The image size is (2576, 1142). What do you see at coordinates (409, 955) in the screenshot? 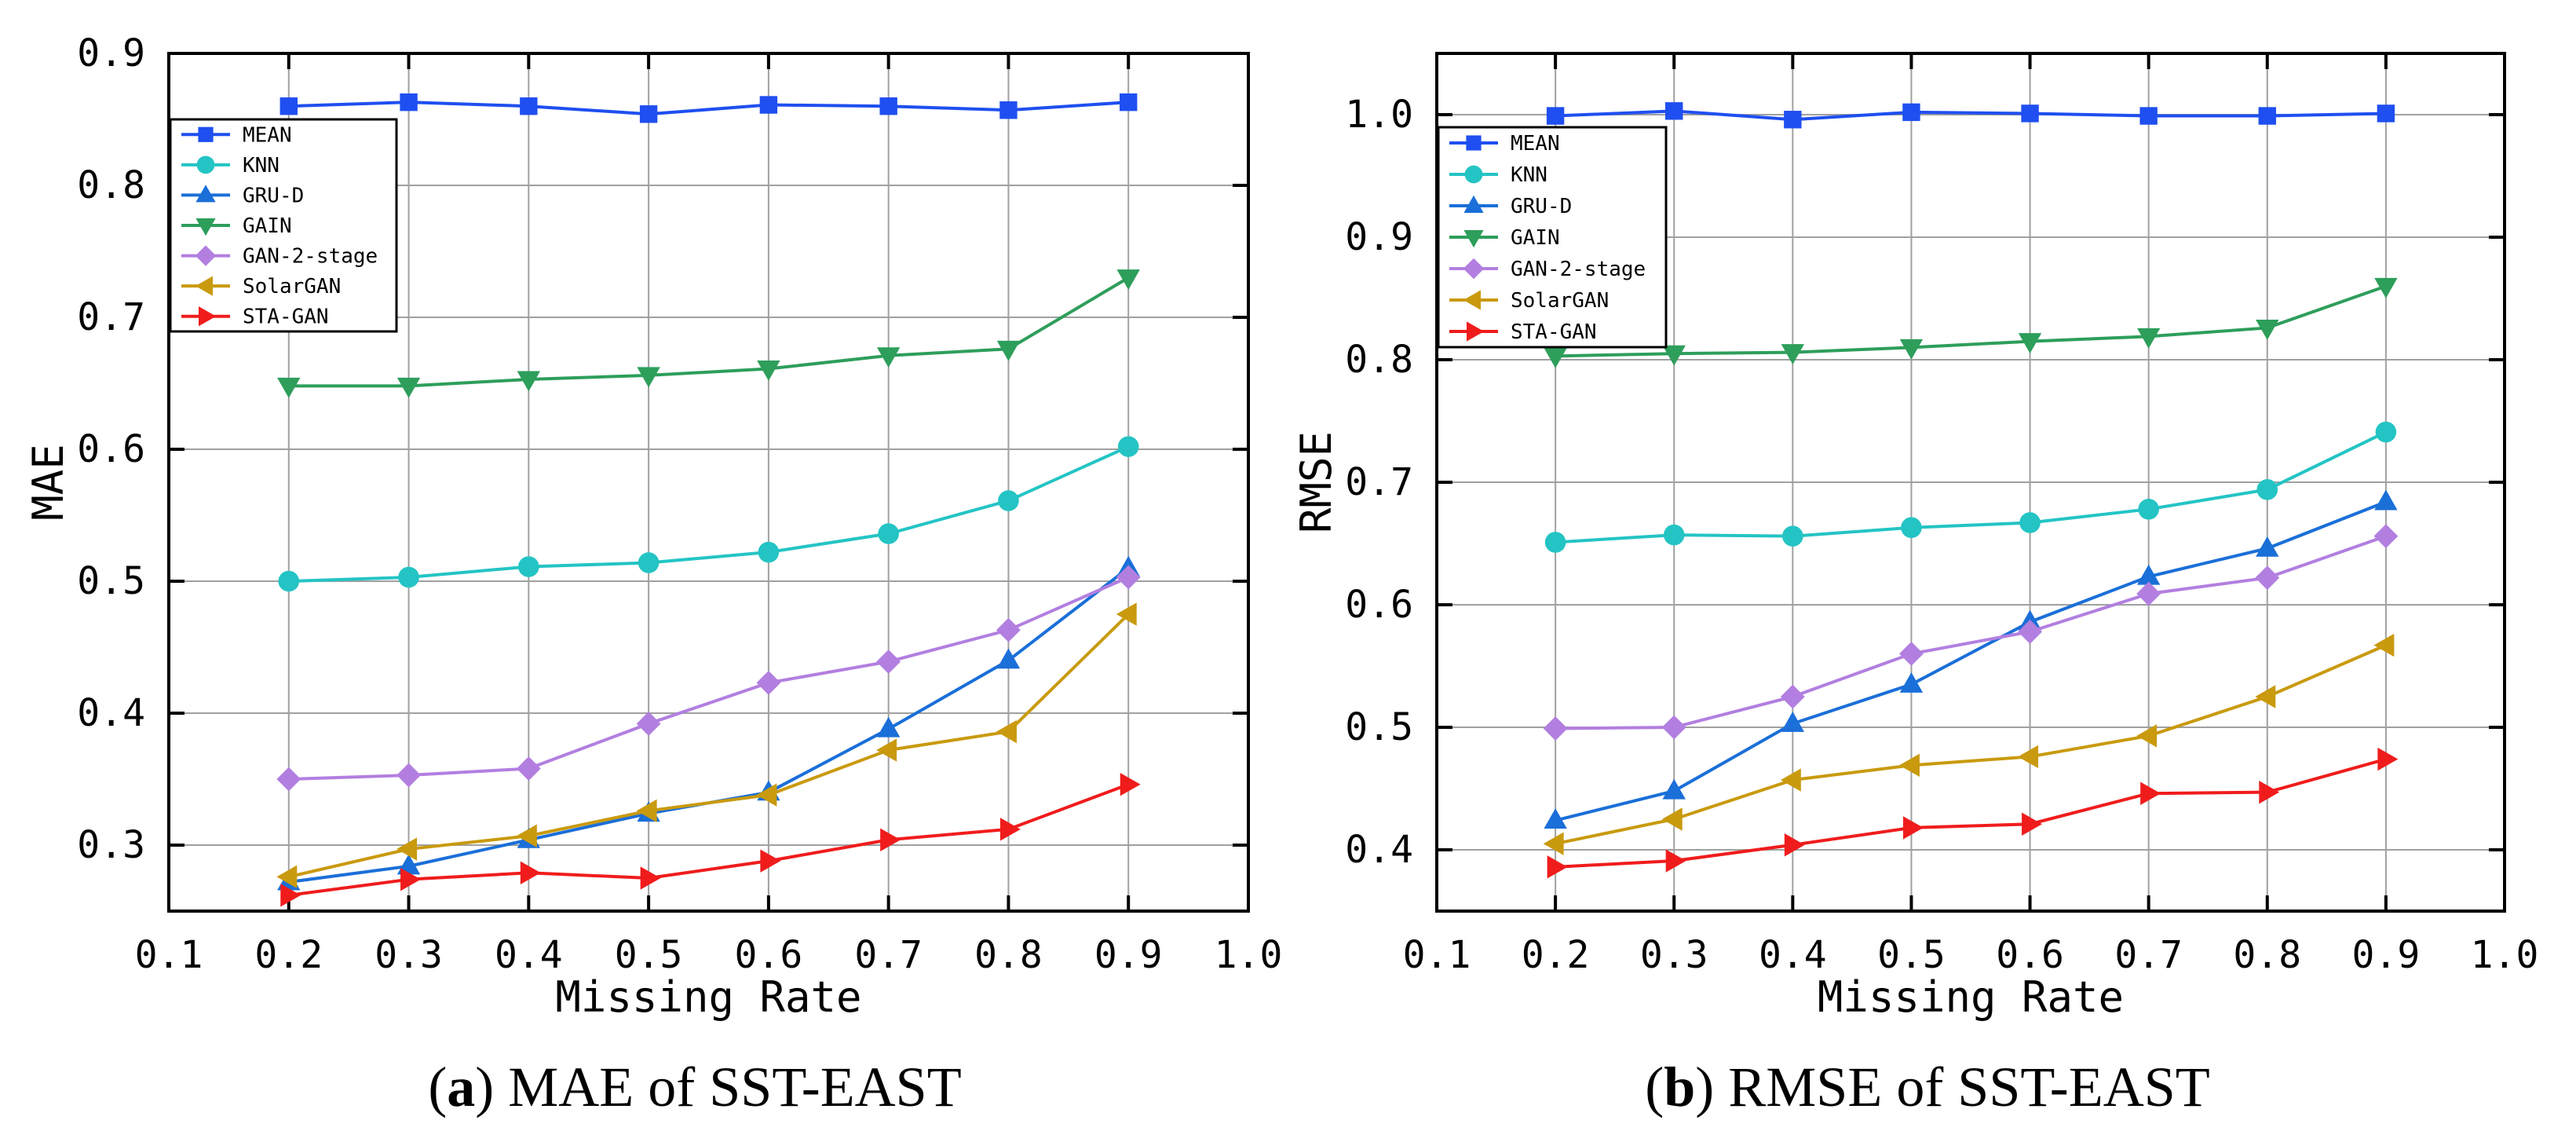
I see `x-tick-label: 0.3` at bounding box center [409, 955].